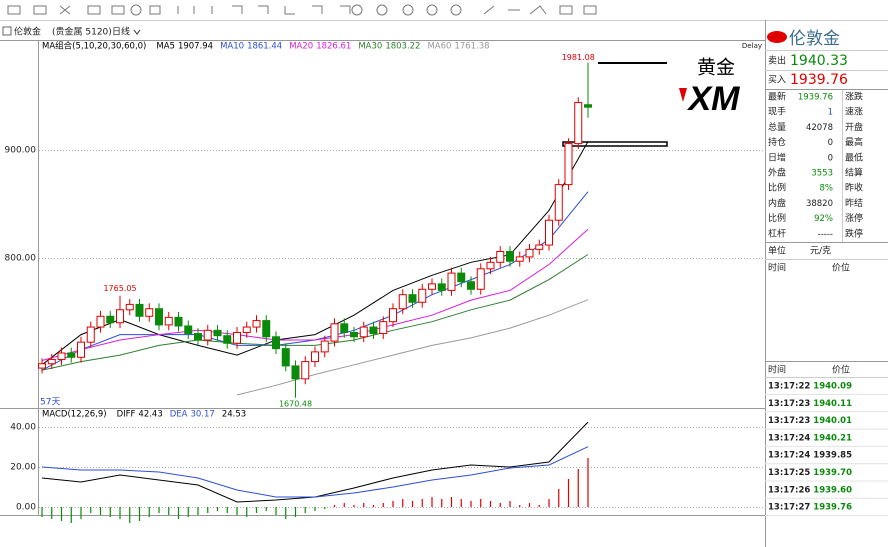 This screenshot has width=888, height=547. Describe the element at coordinates (165, 47) in the screenshot. I see `legend-entry: MA5` at that location.